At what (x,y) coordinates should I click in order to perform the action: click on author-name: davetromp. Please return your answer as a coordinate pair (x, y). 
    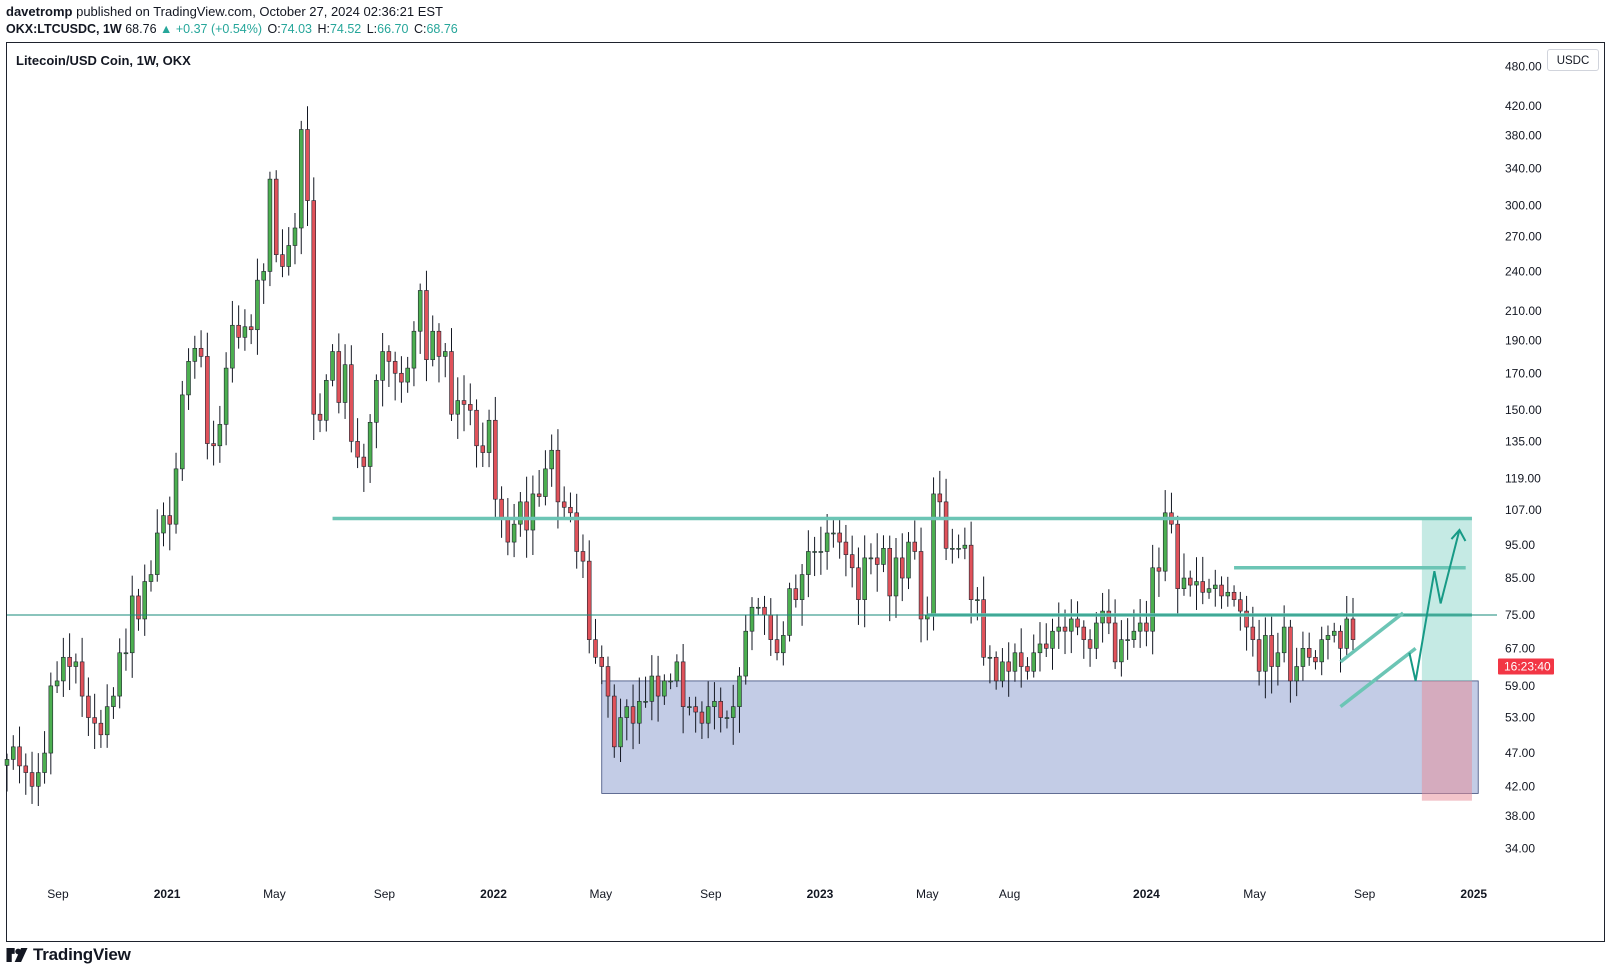
    Looking at the image, I should click on (39, 11).